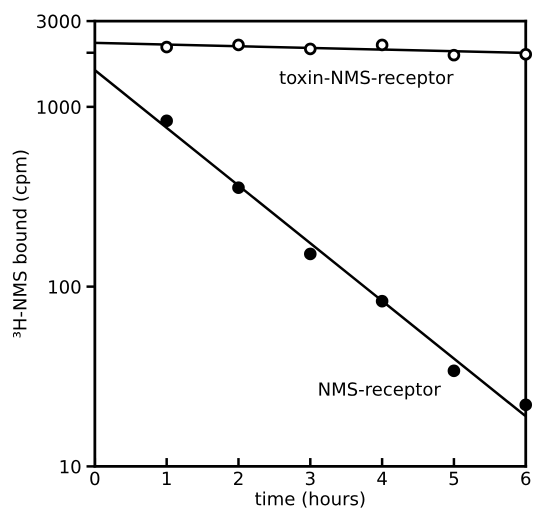 The height and width of the screenshot is (527, 542). I want to click on x-tick-label: 1, so click(166, 478).